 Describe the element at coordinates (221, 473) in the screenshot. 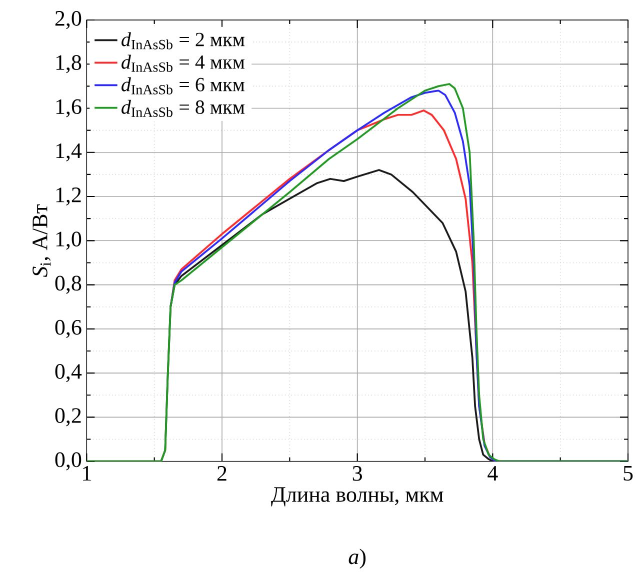

I see `x-tick-label: 2` at that location.